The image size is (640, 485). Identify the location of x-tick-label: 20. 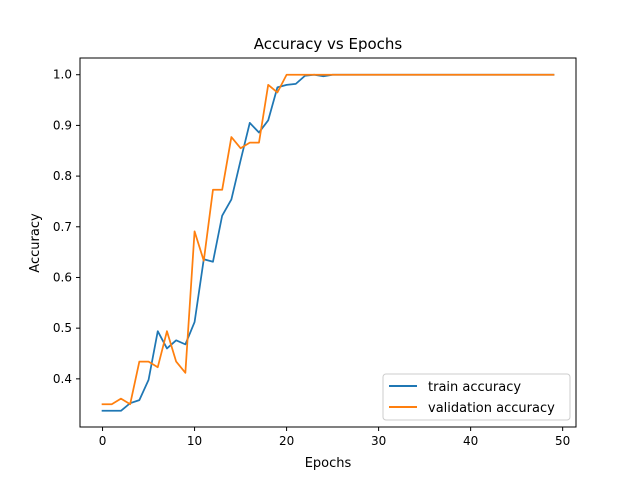
(286, 441).